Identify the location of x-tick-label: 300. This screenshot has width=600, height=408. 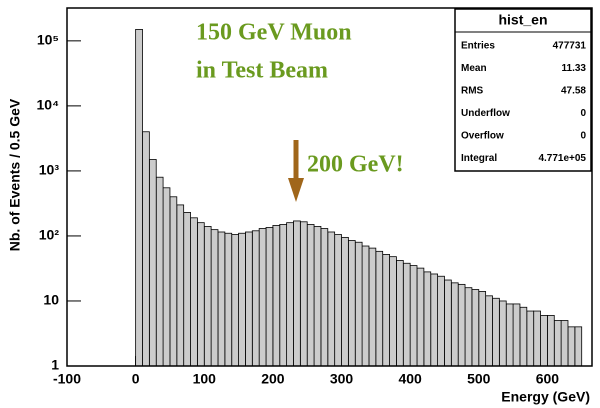
(342, 379).